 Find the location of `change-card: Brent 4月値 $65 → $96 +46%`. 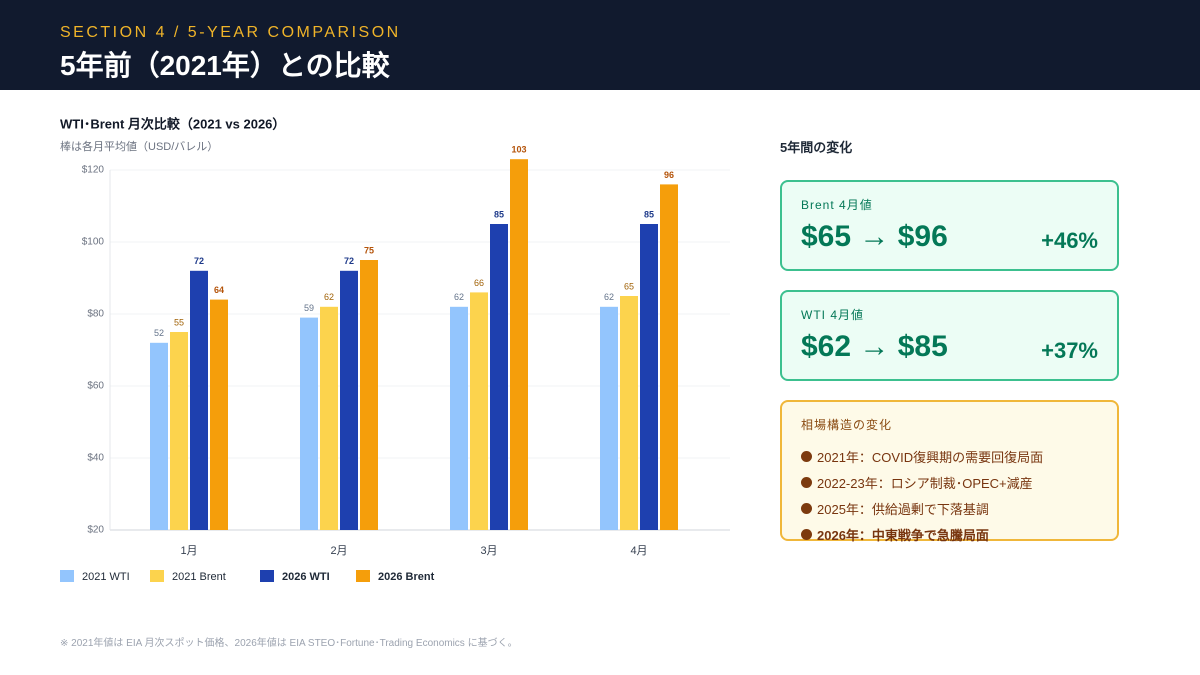

change-card: Brent 4月値 $65 → $96 +46% is located at coordinates (949, 225).